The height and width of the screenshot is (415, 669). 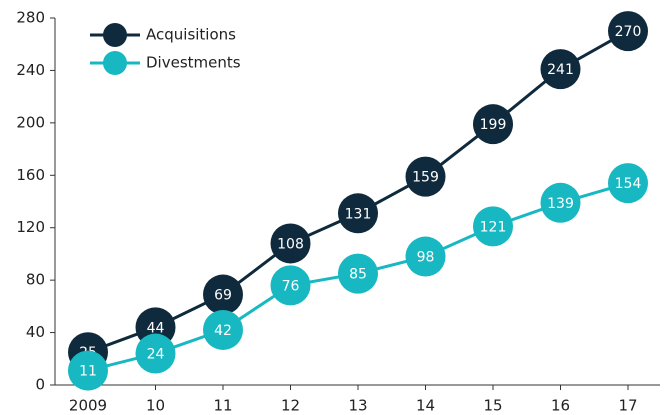 I want to click on x-tick-label: 15, so click(x=492, y=406).